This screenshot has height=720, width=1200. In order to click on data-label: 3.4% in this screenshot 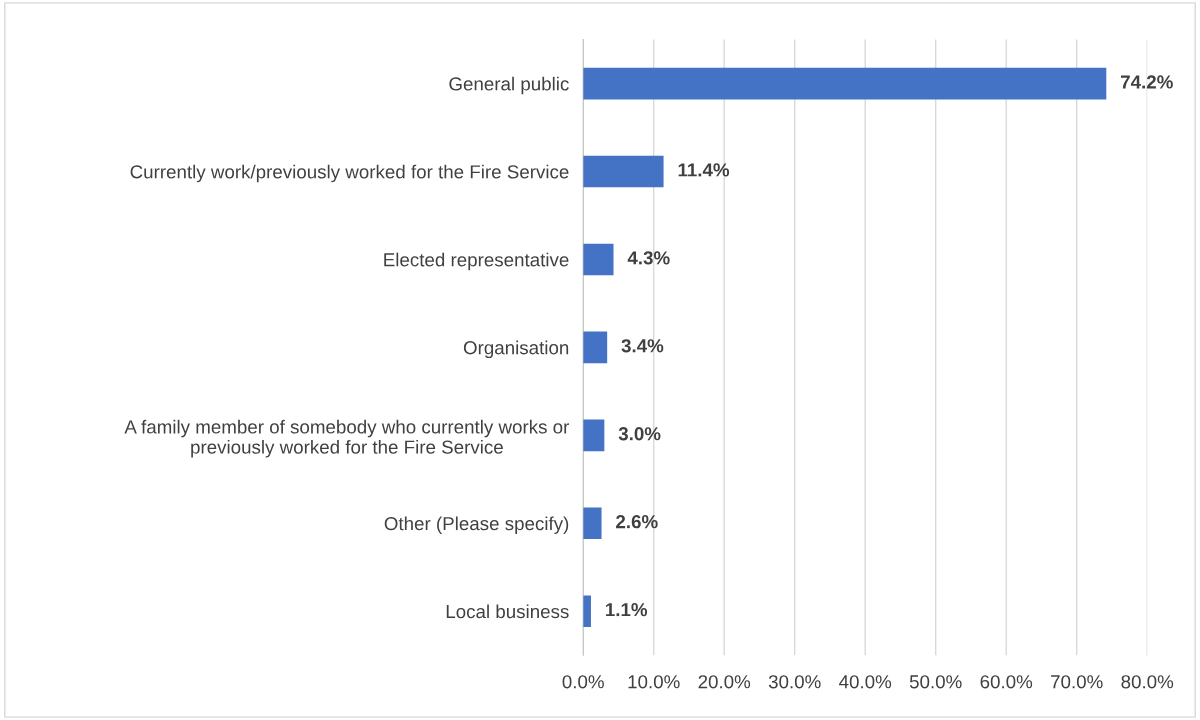, I will do `click(642, 346)`.